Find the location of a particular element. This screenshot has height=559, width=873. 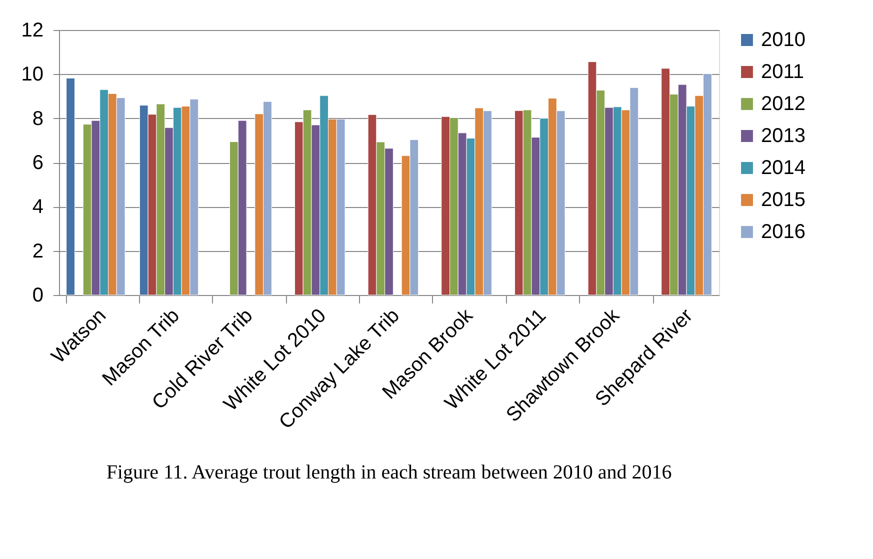

caption: Figure 11. Average trout length in each stream between 2010 and 2016 is located at coordinates (389, 473).